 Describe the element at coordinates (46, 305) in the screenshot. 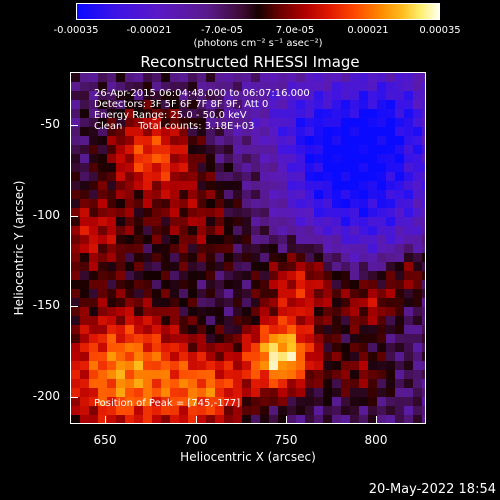

I see `y-tick-label: -150` at that location.